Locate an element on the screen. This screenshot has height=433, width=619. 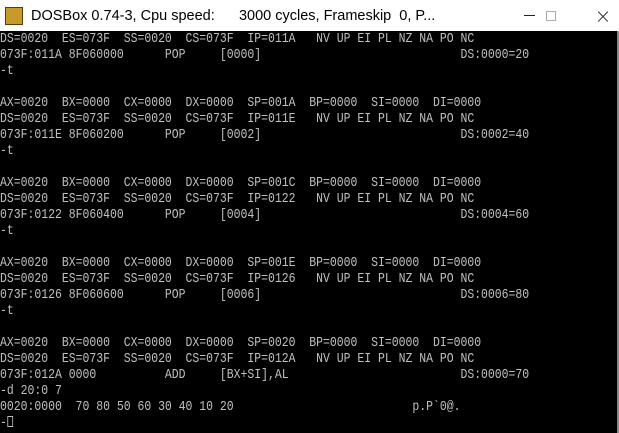
terminal-line: 073F:011E 8F060200 POP [0002] DS:0002=40 is located at coordinates (309, 135).